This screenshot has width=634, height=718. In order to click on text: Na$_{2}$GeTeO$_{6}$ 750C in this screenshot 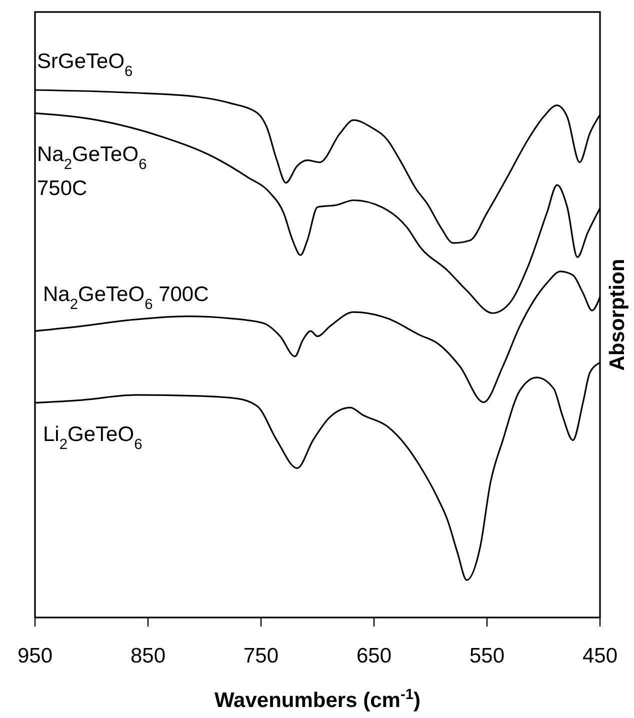, I will do `click(92, 171)`.